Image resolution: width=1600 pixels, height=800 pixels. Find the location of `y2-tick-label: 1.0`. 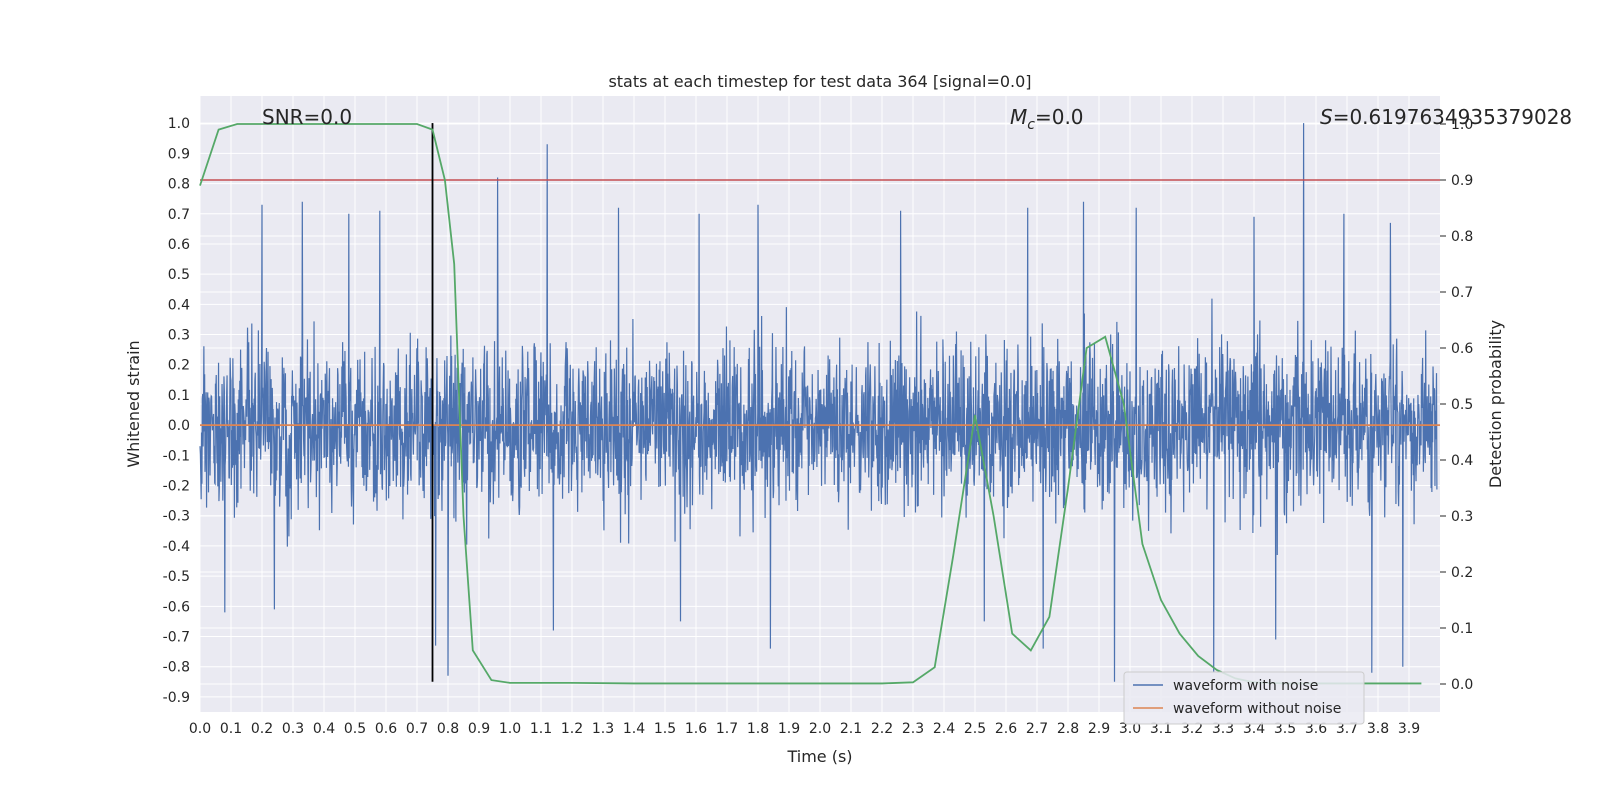

y2-tick-label: 1.0 is located at coordinates (1462, 125).